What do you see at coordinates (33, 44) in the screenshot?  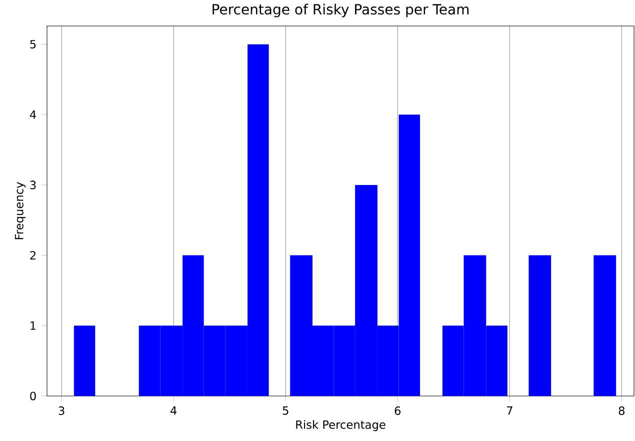 I see `y-tick-label: 5` at bounding box center [33, 44].